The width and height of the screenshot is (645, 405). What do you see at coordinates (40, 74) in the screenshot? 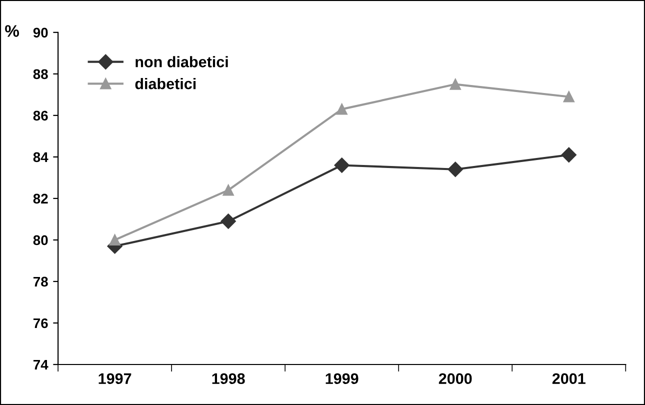
I see `y-tick-label: 88` at bounding box center [40, 74].